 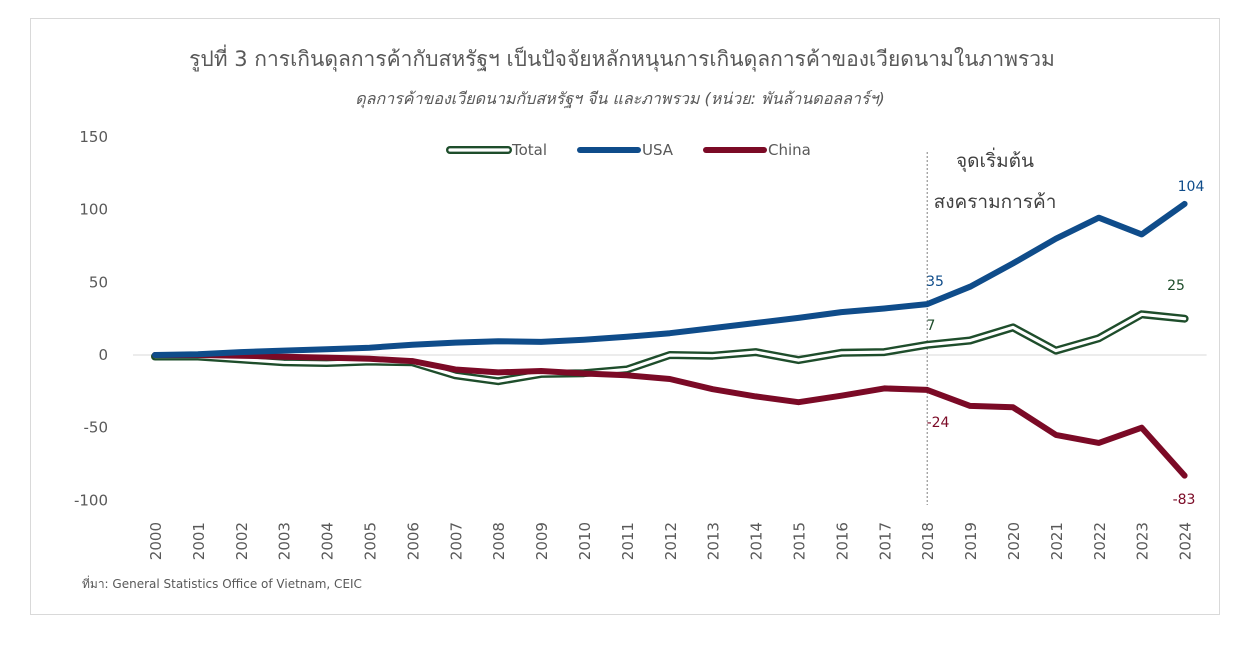 I want to click on data-label-total-2018: 7, so click(x=931, y=326).